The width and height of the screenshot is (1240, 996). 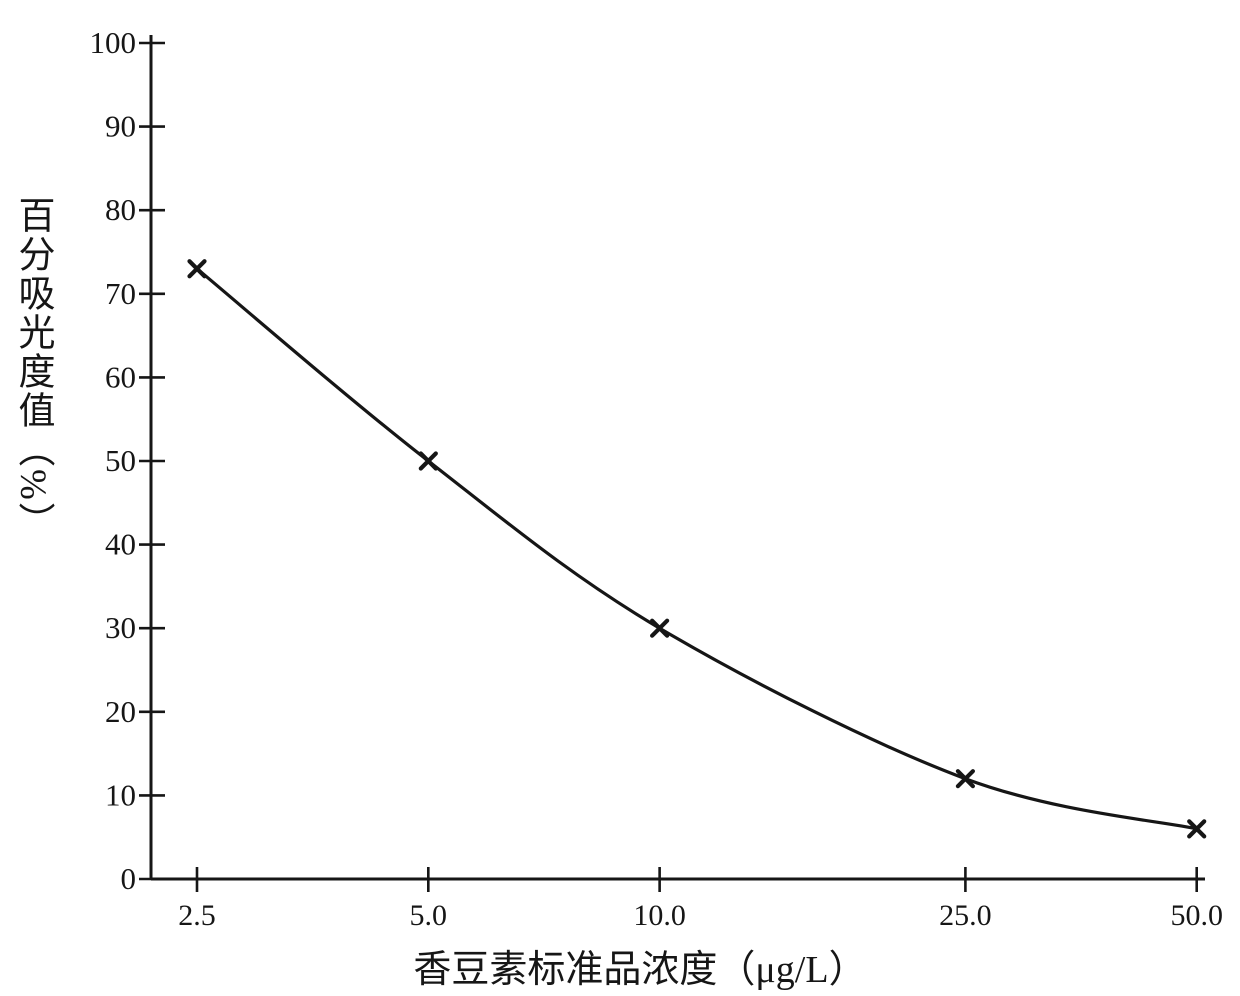 I want to click on y-tick-label: 30, so click(x=120, y=627).